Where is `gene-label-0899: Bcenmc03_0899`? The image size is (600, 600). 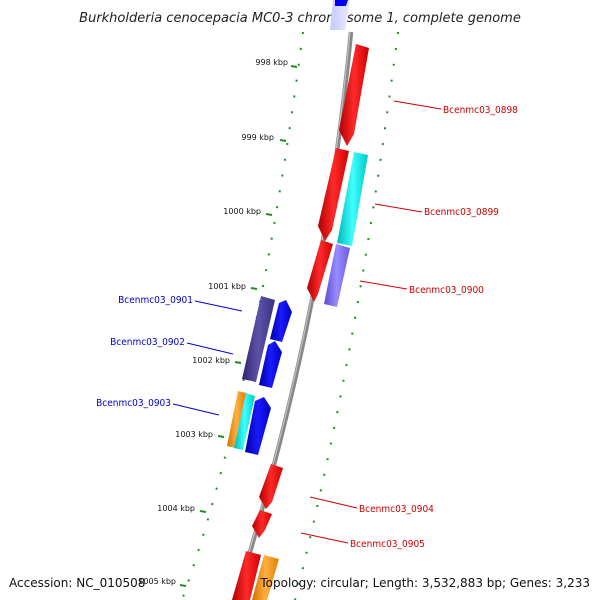 gene-label-0899: Bcenmc03_0899 is located at coordinates (461, 212).